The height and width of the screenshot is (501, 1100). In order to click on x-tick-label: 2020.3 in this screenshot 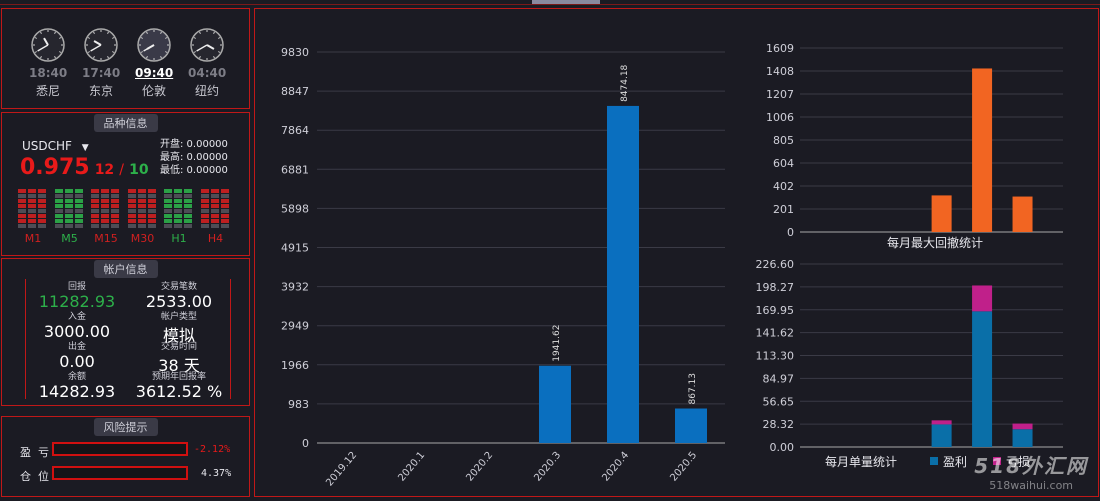, I will do `click(547, 467)`.